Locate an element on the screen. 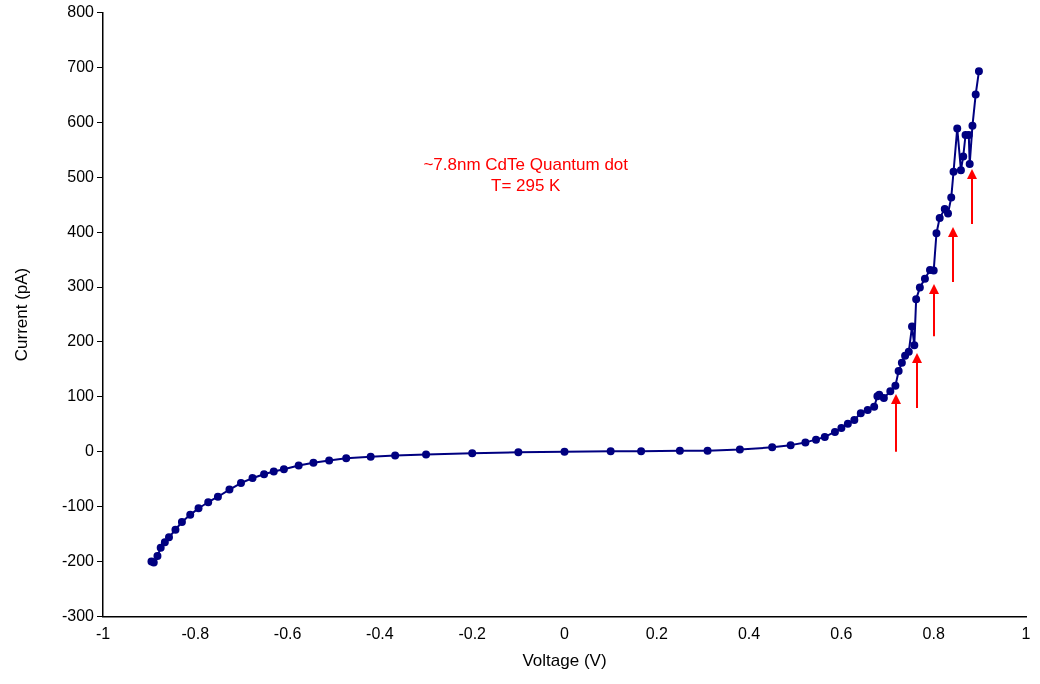  annotation: ~7.8nm CdTe Quantum dot is located at coordinates (526, 165).